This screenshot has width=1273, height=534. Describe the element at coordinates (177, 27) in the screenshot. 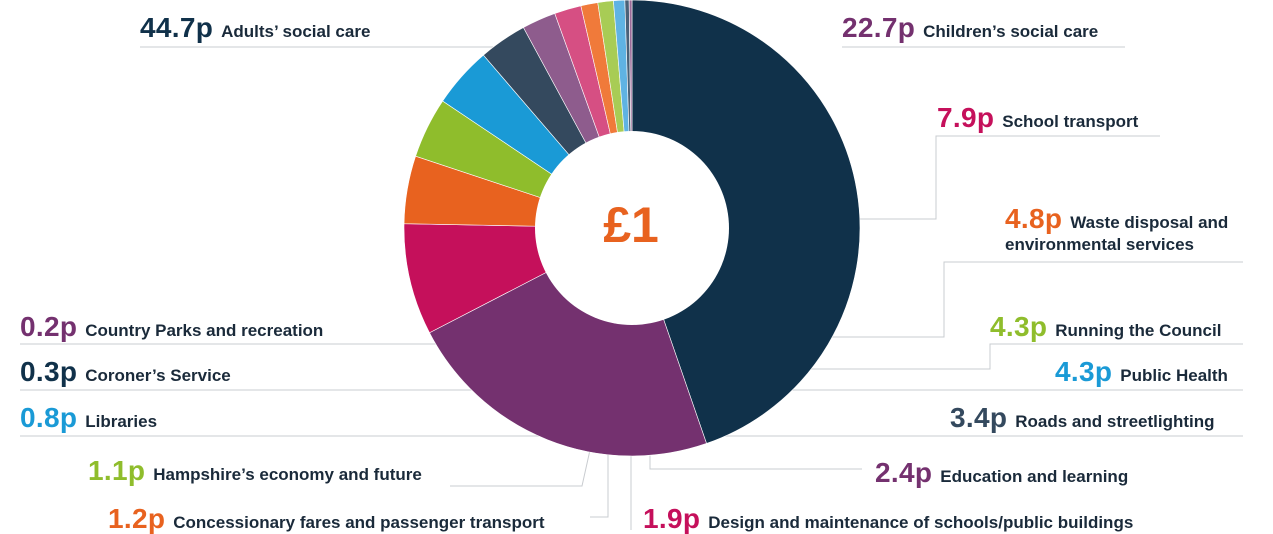

I see `slice-value: 44.7p` at that location.